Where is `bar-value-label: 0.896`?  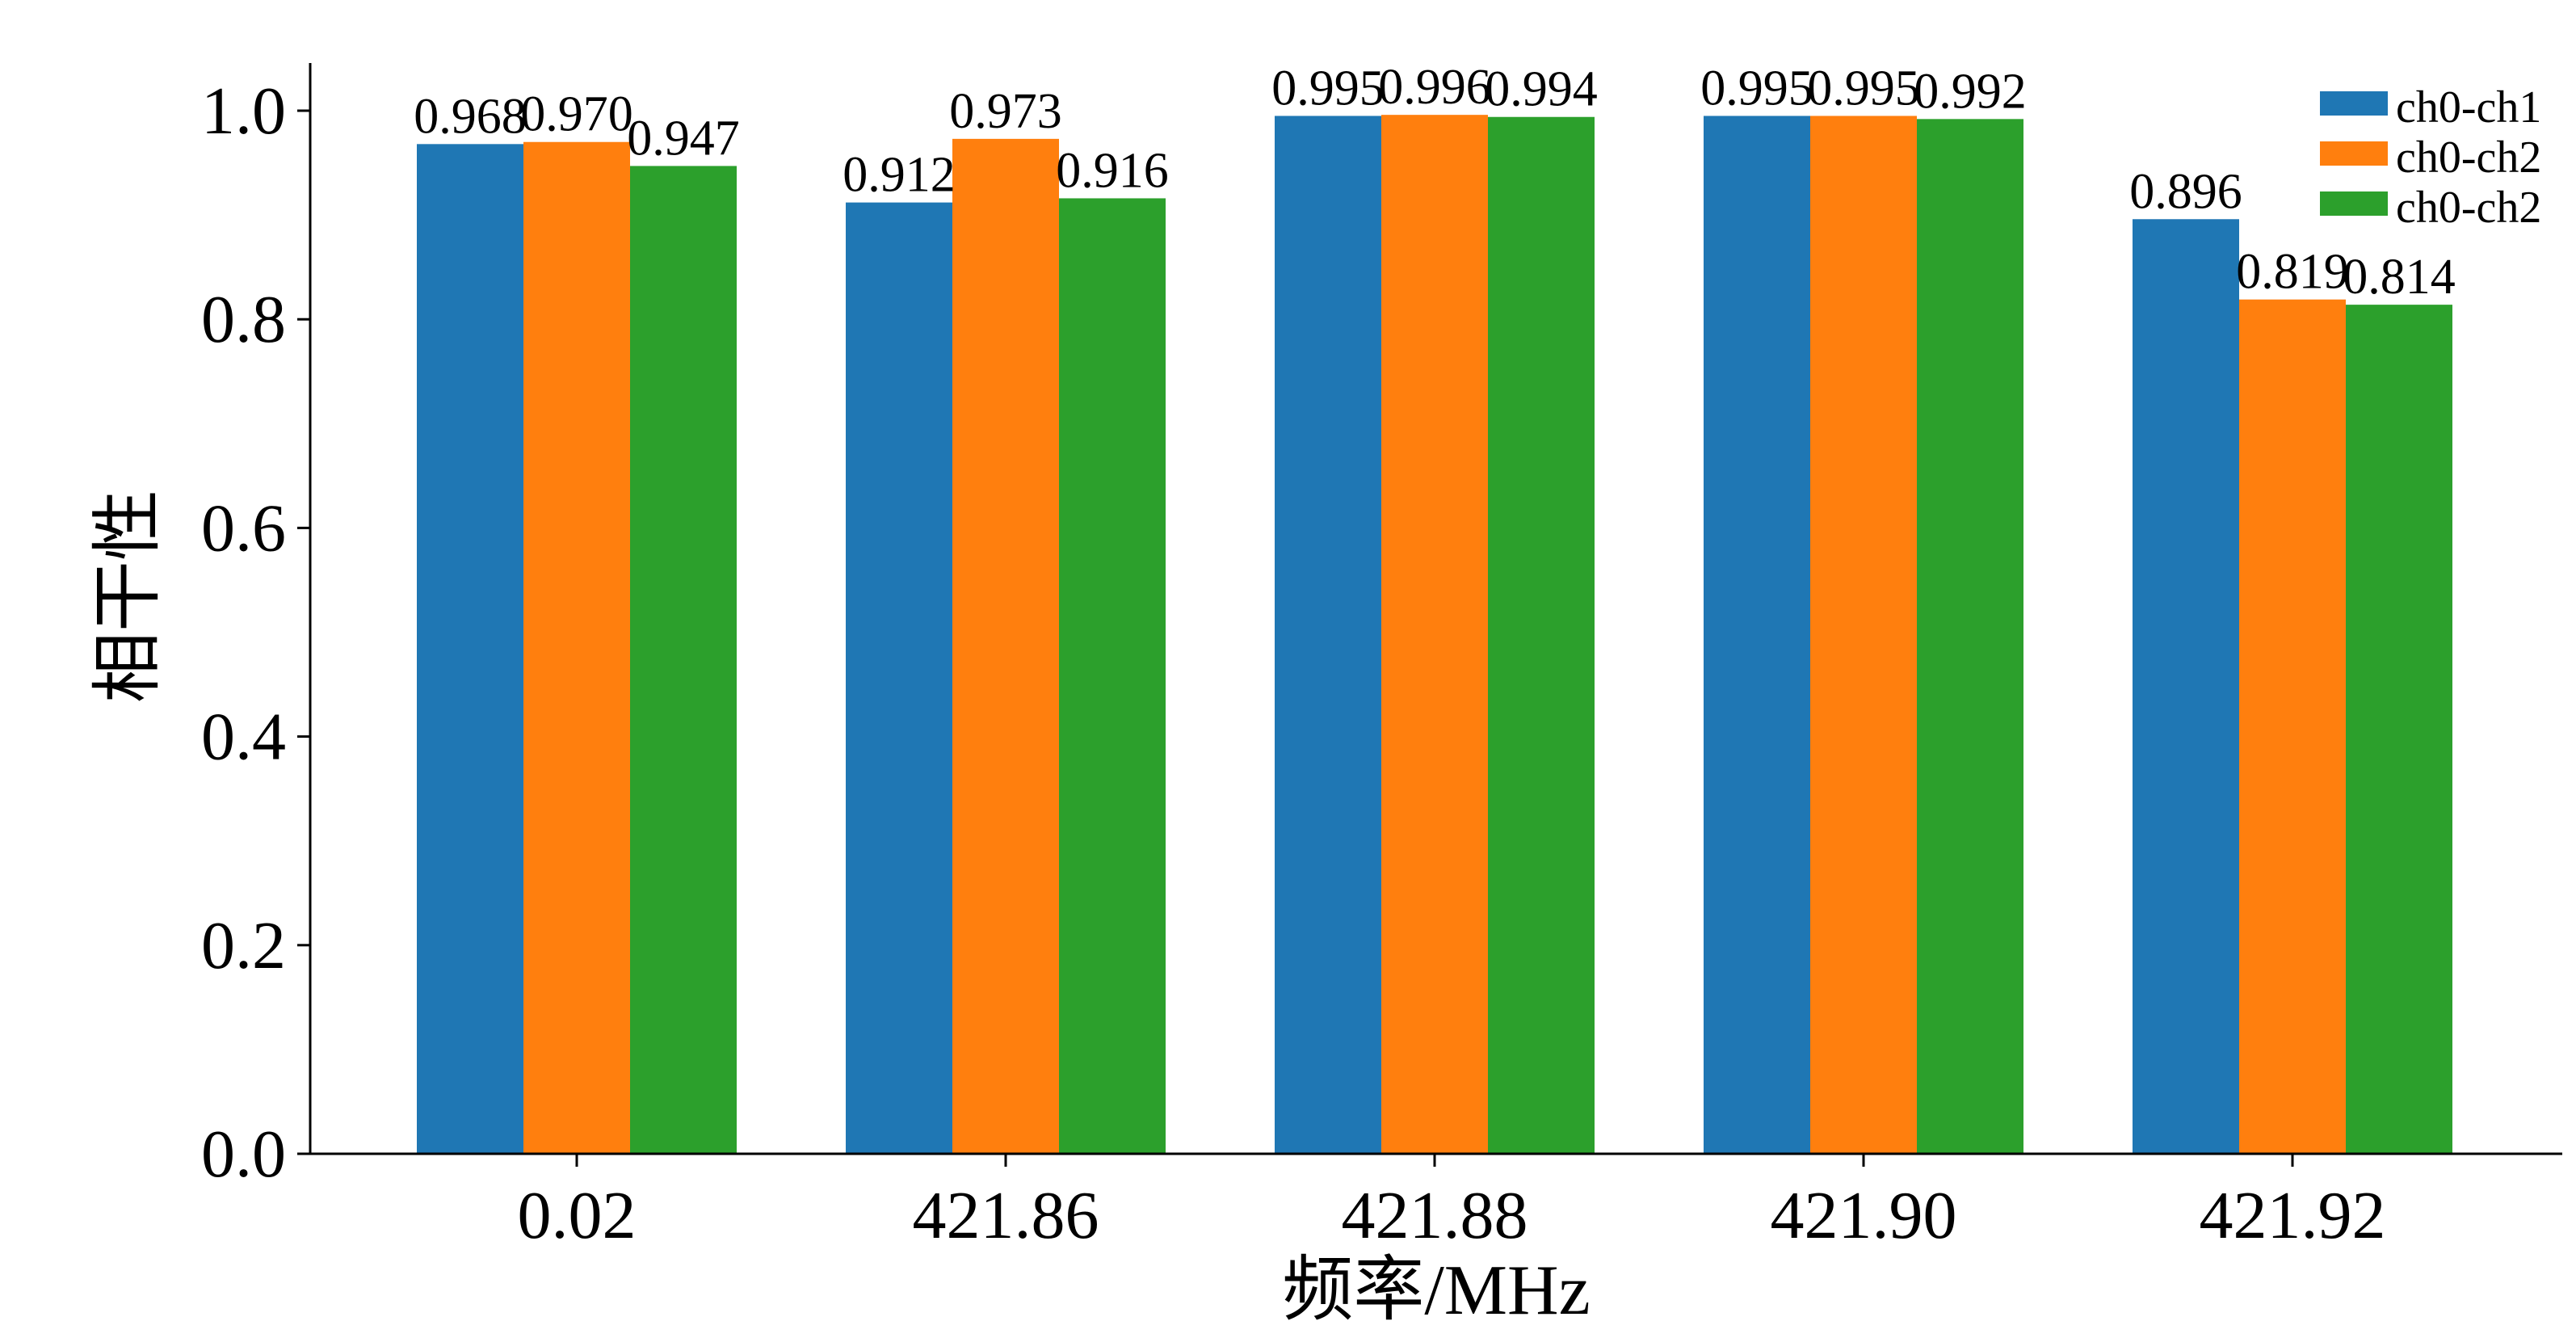 bar-value-label: 0.896 is located at coordinates (2185, 192).